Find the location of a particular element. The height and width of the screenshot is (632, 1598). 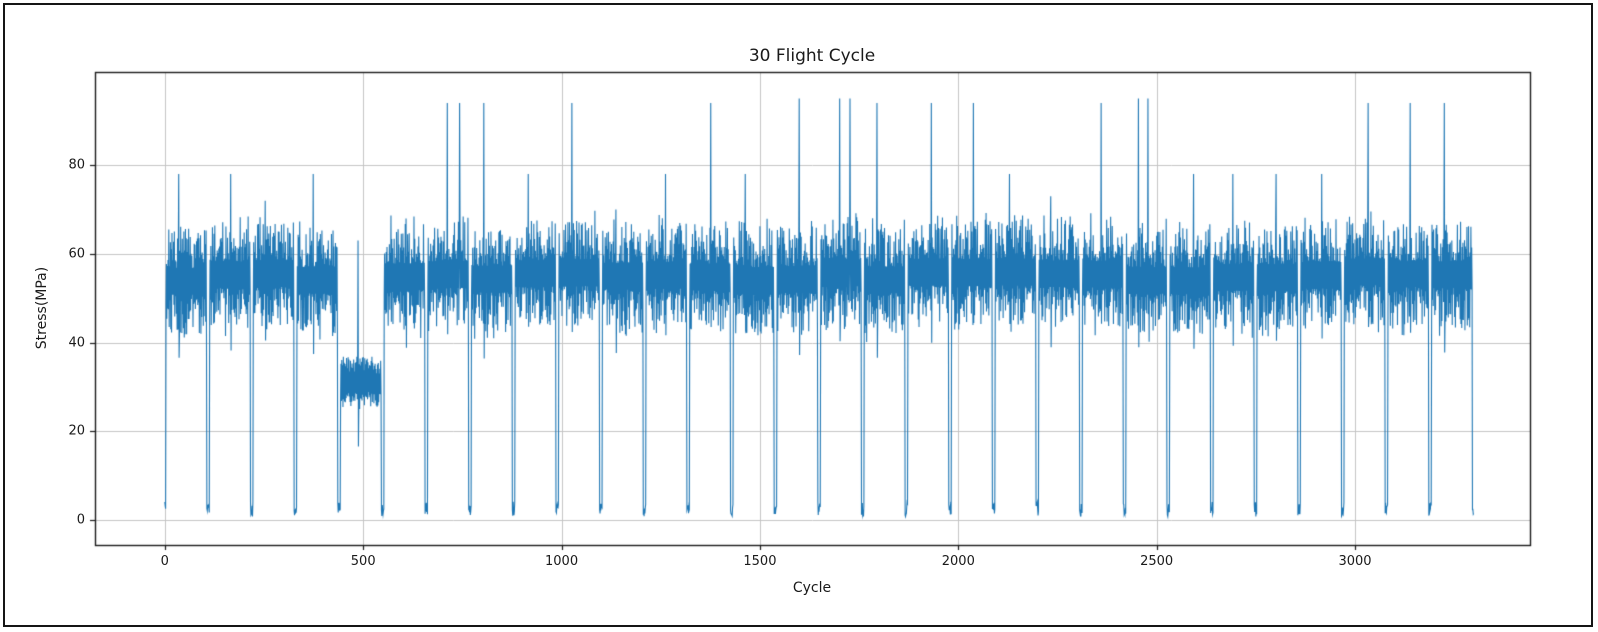

y-tick-label: 60 is located at coordinates (76, 254).